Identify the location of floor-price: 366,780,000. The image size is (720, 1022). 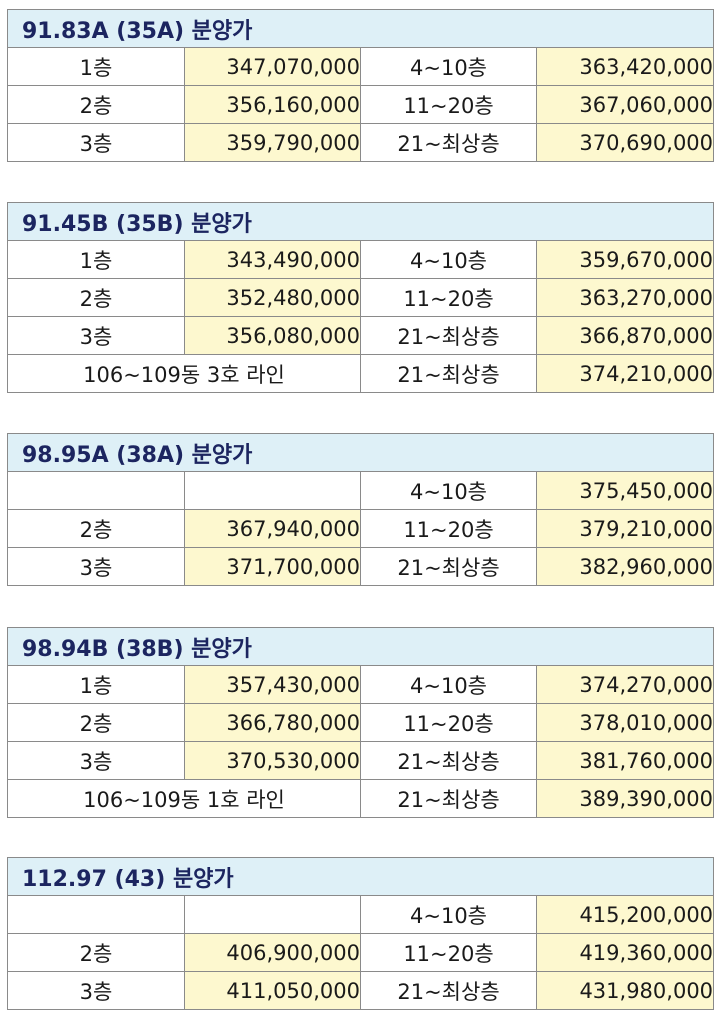
(272, 722).